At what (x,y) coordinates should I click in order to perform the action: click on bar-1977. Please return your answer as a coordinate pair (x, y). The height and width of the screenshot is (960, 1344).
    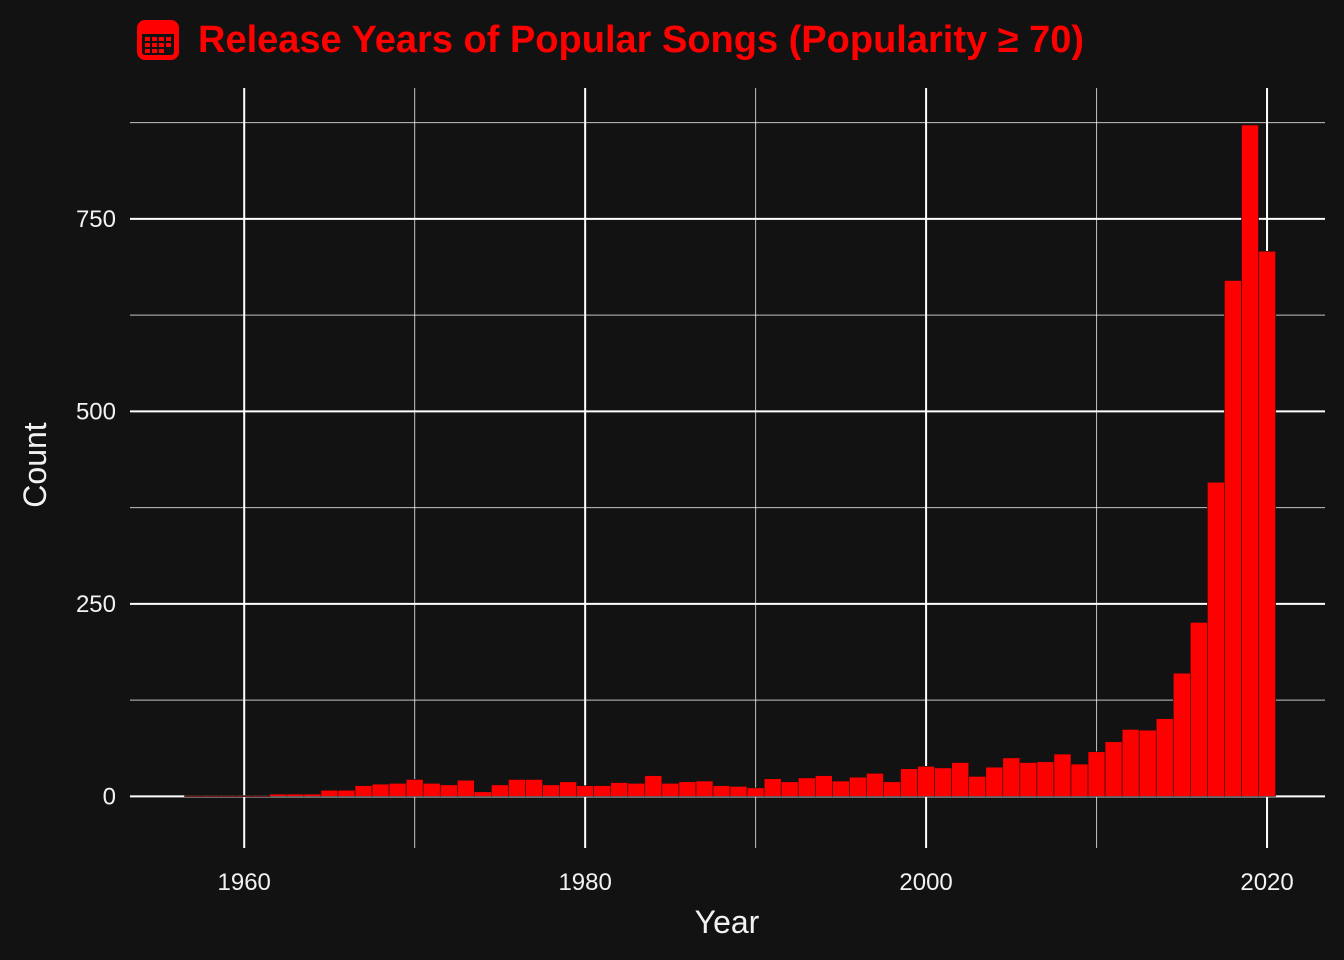
    Looking at the image, I should click on (534, 788).